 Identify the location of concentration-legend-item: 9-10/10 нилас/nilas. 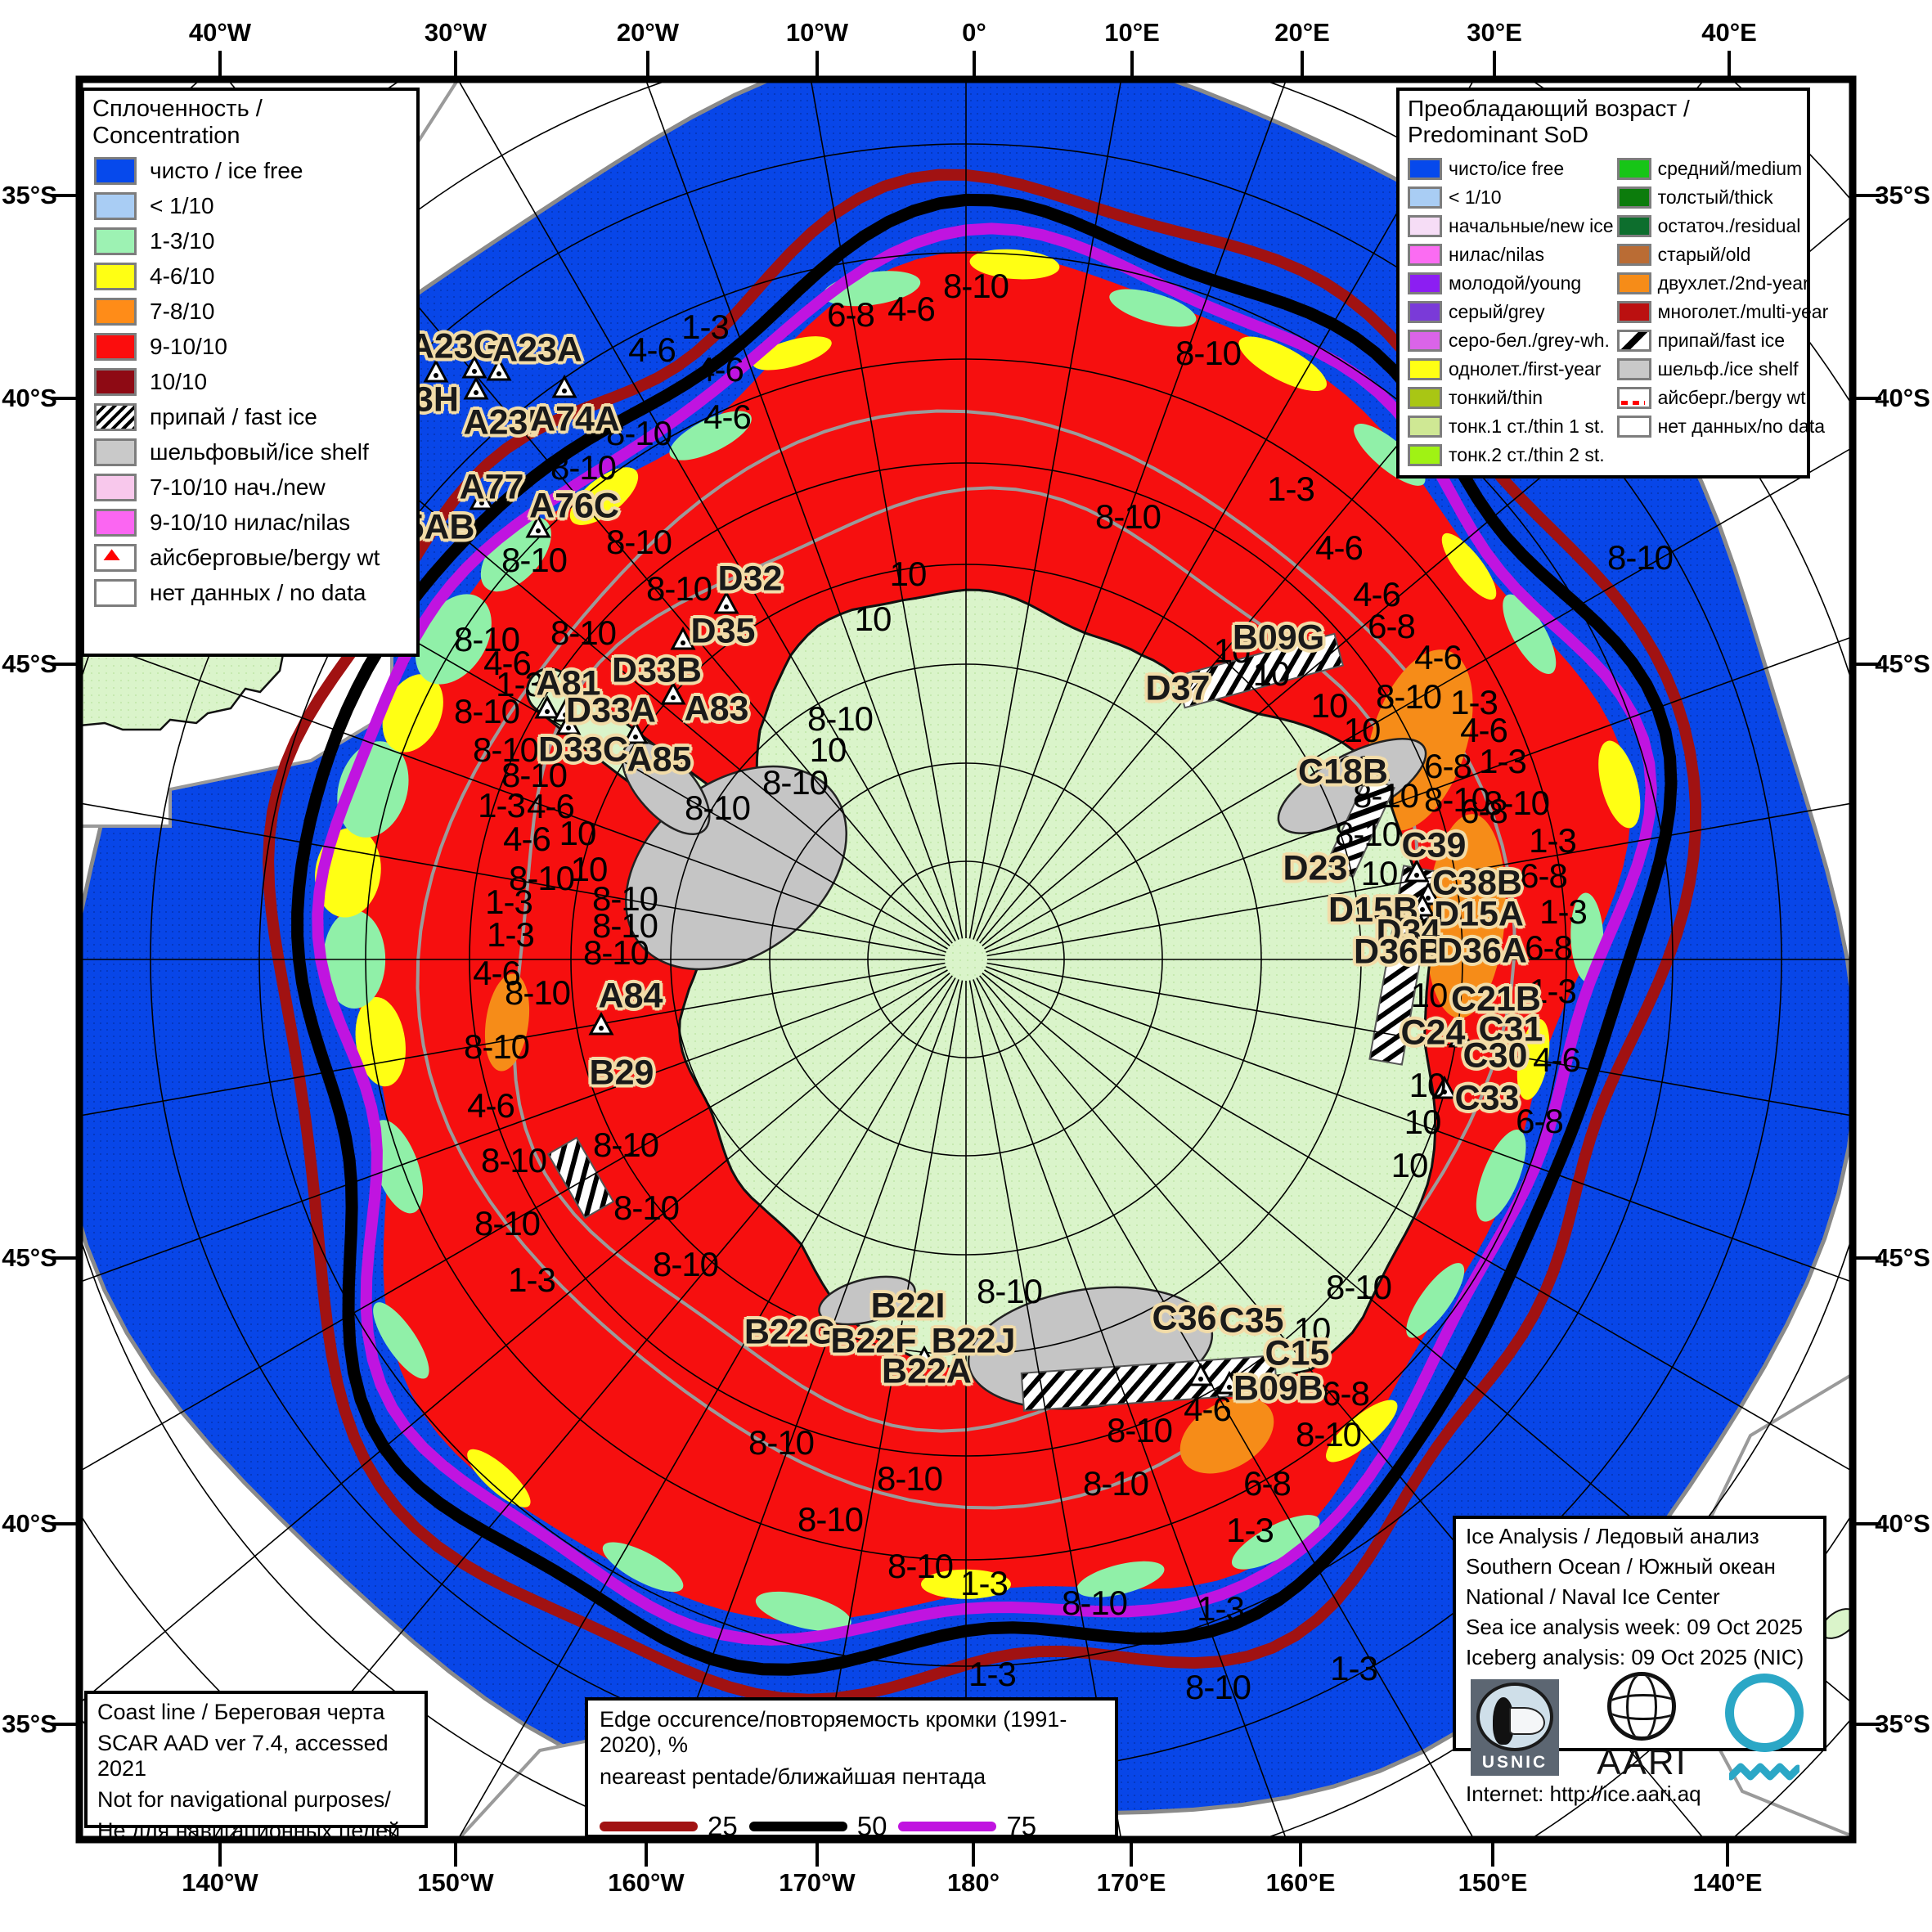
(251, 523).